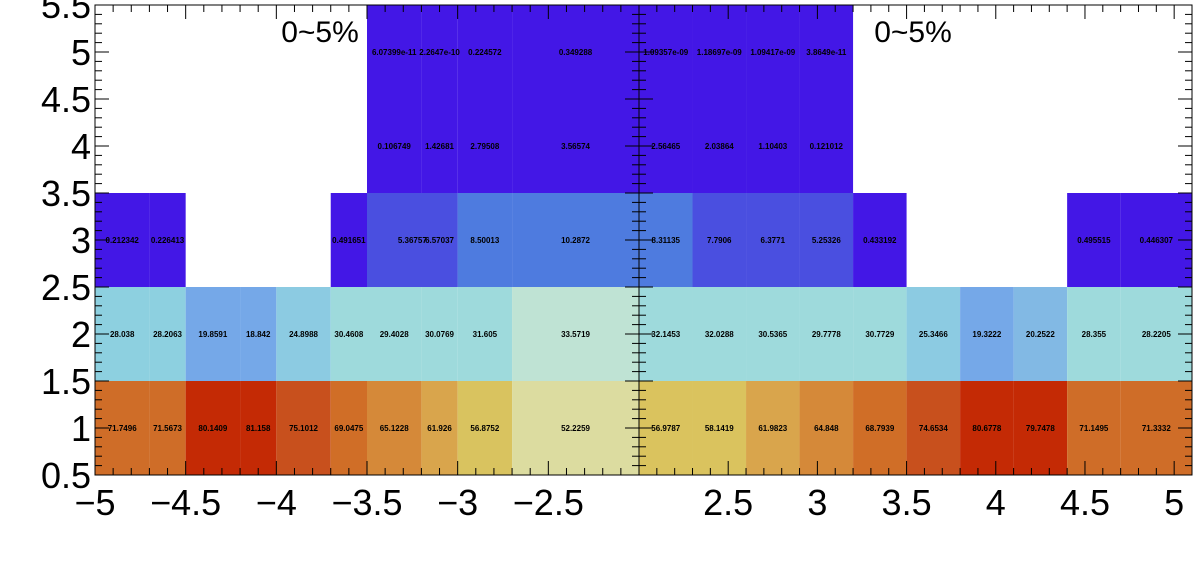  Describe the element at coordinates (826, 428) in the screenshot. I see `cell-value-label: 64.848` at that location.